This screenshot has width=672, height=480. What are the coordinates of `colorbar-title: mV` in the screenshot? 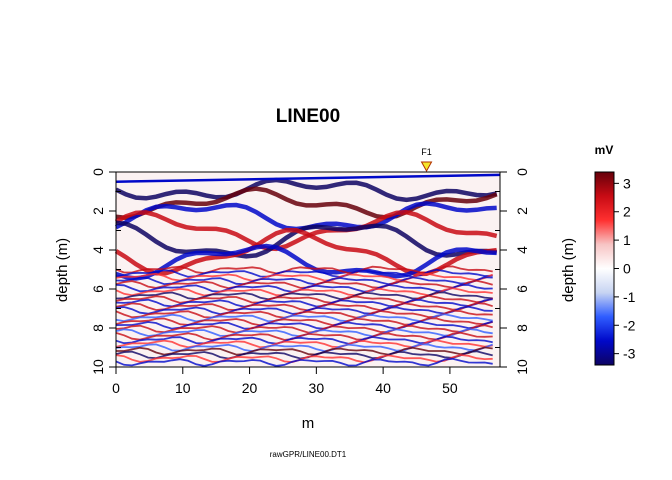 It's located at (604, 150).